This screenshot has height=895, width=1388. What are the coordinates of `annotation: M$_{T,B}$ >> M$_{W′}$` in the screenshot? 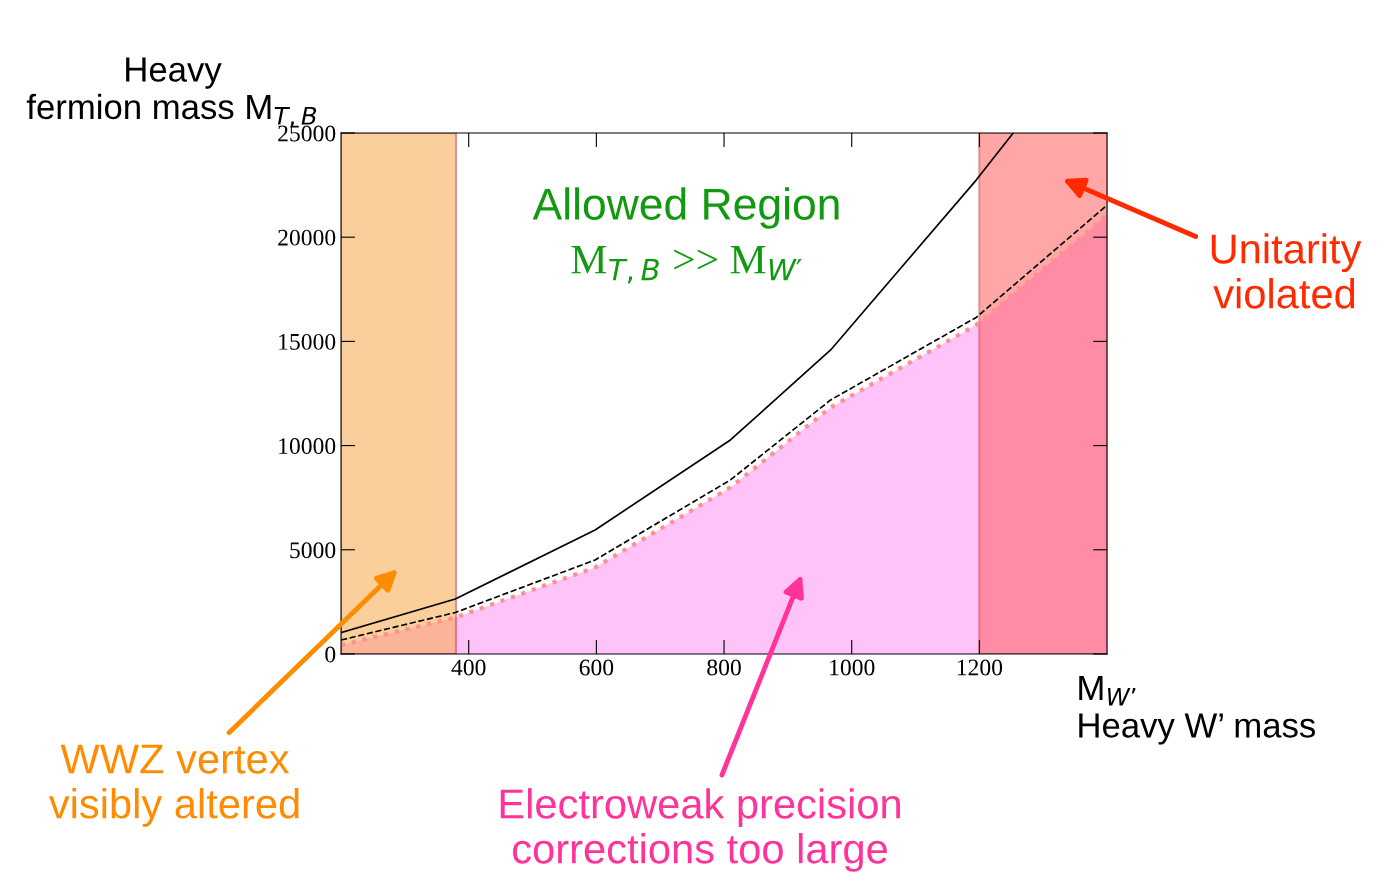 It's located at (686, 265).